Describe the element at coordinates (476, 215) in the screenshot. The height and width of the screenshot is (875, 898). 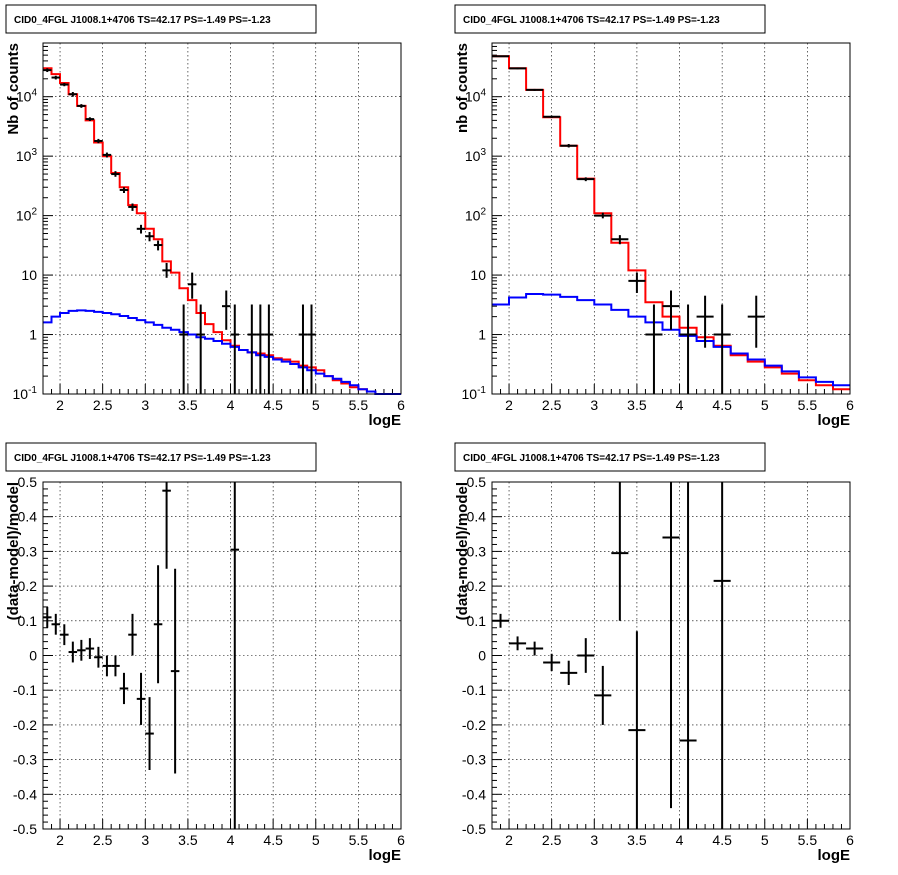
I see `y-tick-label: 10²` at that location.